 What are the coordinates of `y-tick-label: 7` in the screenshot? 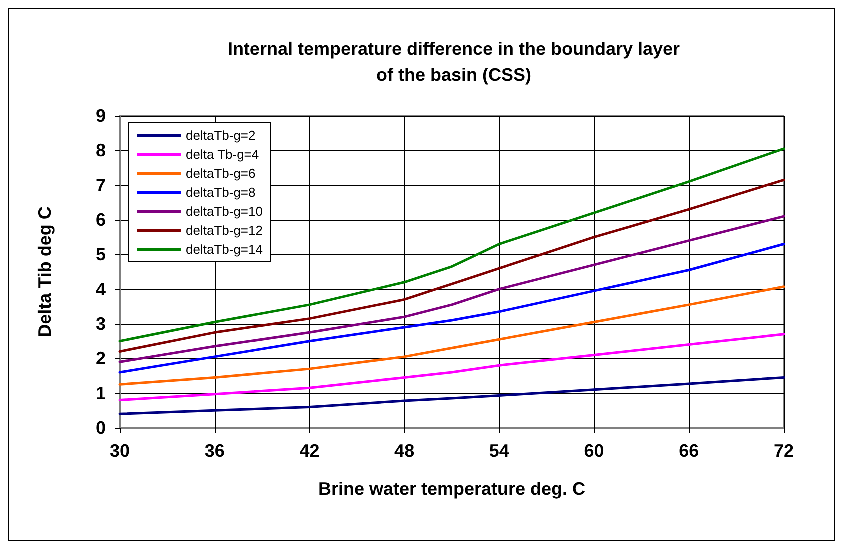 It's located at (101, 185).